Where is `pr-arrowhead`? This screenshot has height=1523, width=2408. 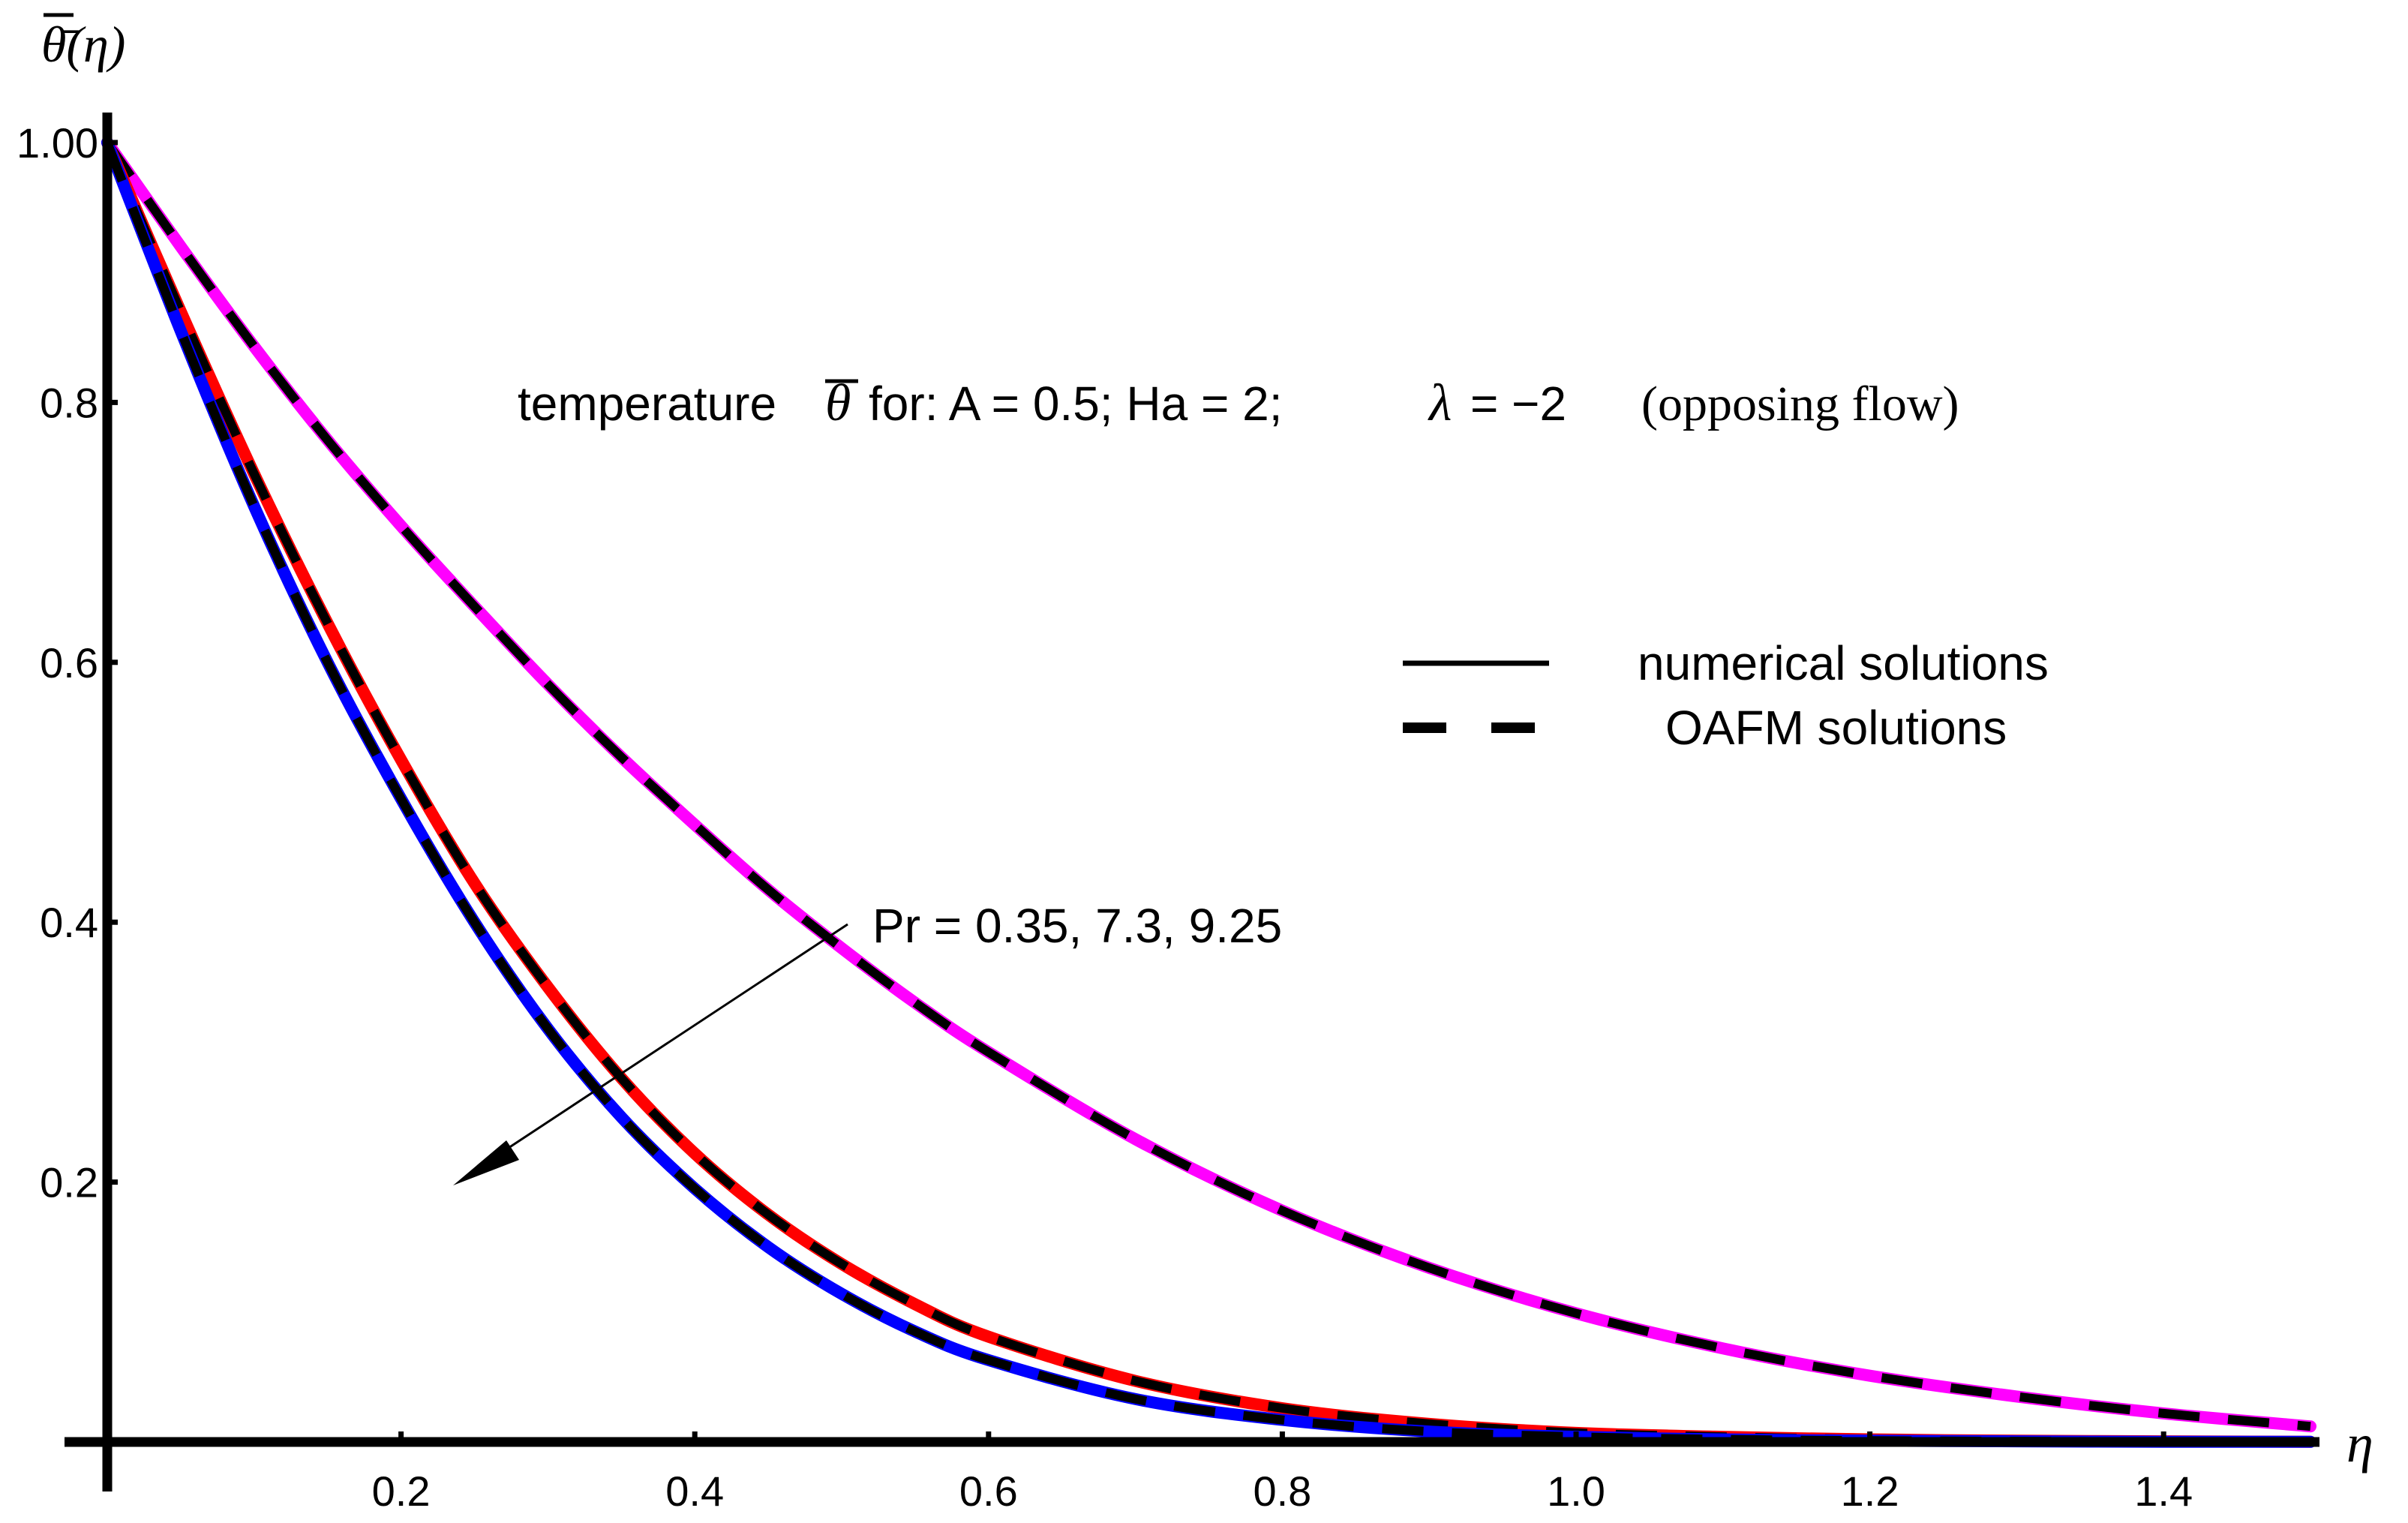
pr-arrowhead is located at coordinates (486, 1162).